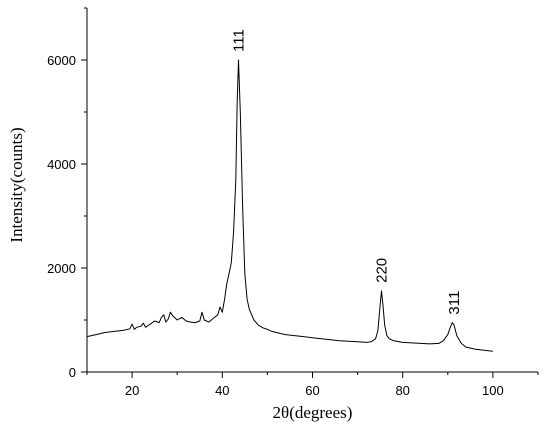 This screenshot has width=550, height=433. Describe the element at coordinates (61, 164) in the screenshot. I see `y-tick-label: 4000` at that location.